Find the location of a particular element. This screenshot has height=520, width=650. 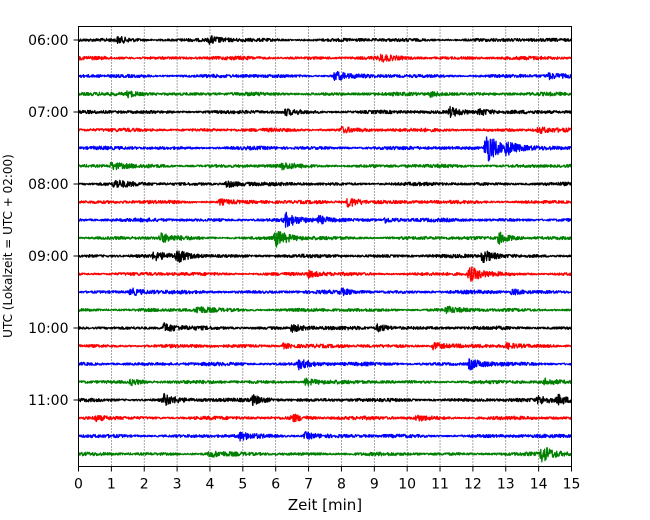

y-axis-label: UTC (Lokalzeit = UTC + 02:00) is located at coordinates (8, 246).